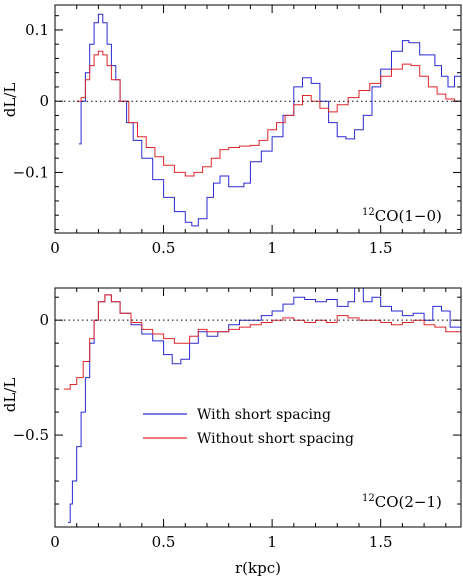 This screenshot has width=463, height=582. I want to click on annotation-text: CO(1−0), so click(408, 216).